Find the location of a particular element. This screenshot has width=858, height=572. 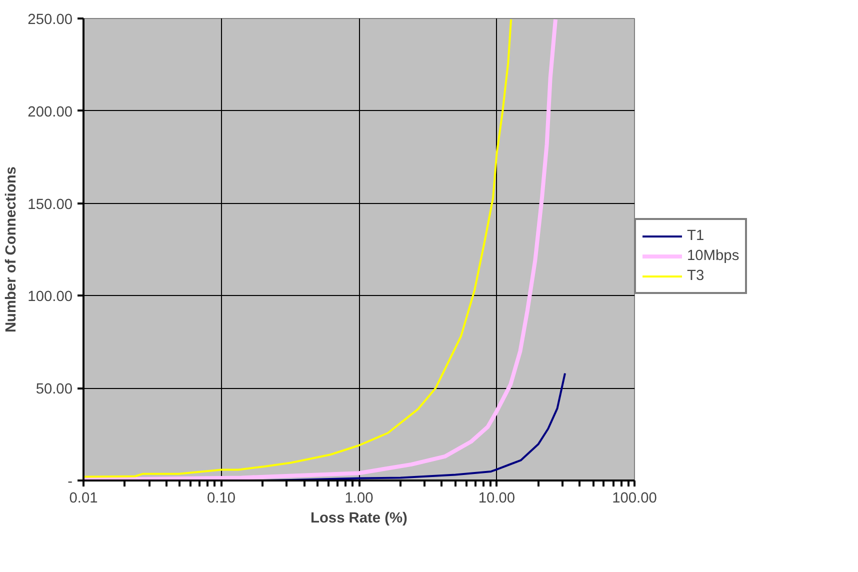

x-tick-label: 1.00 is located at coordinates (359, 498).